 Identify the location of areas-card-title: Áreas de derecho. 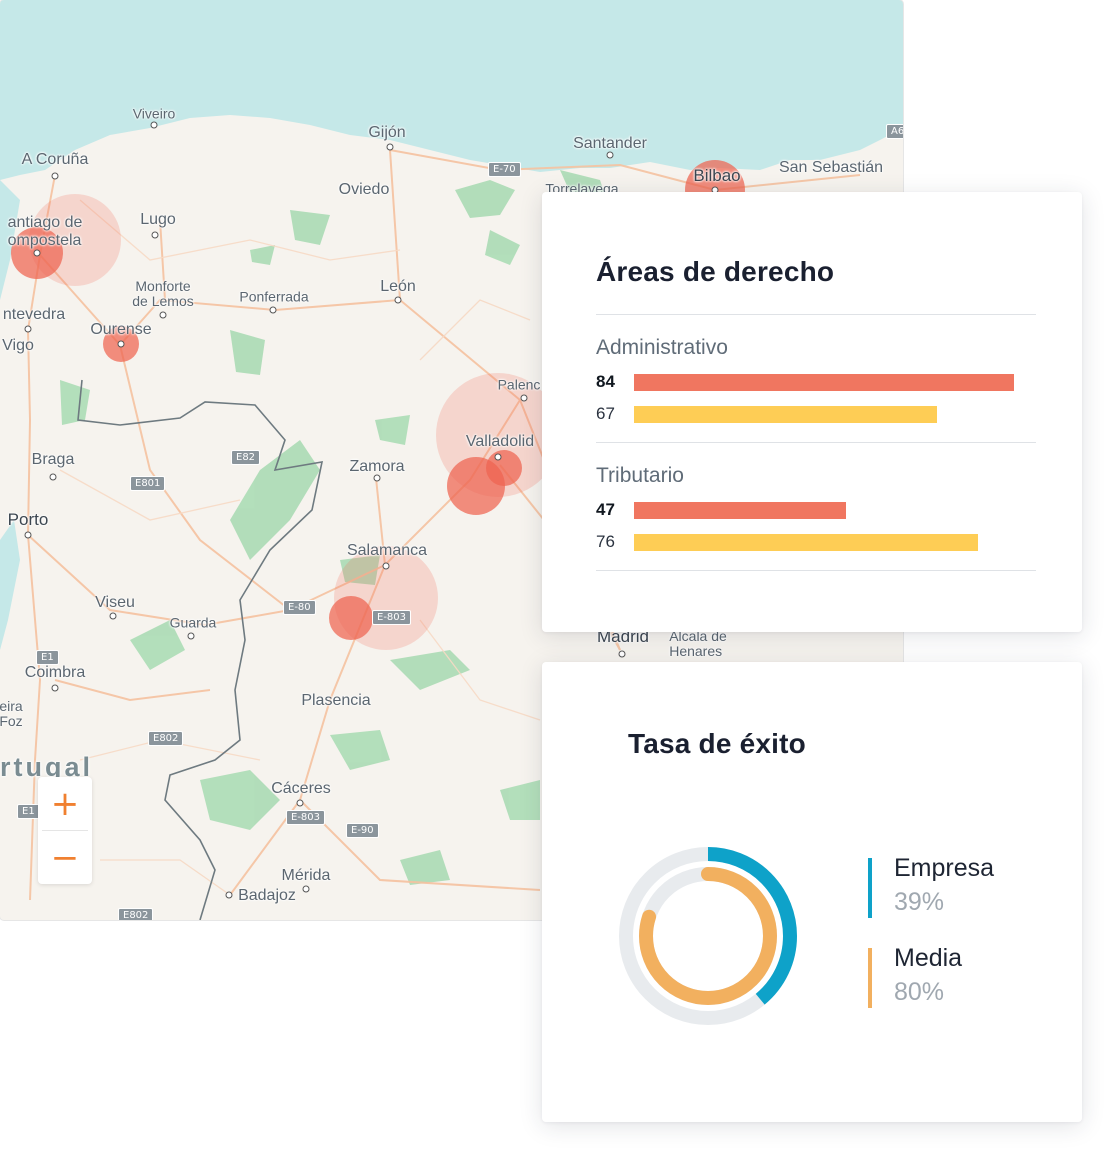
(715, 271).